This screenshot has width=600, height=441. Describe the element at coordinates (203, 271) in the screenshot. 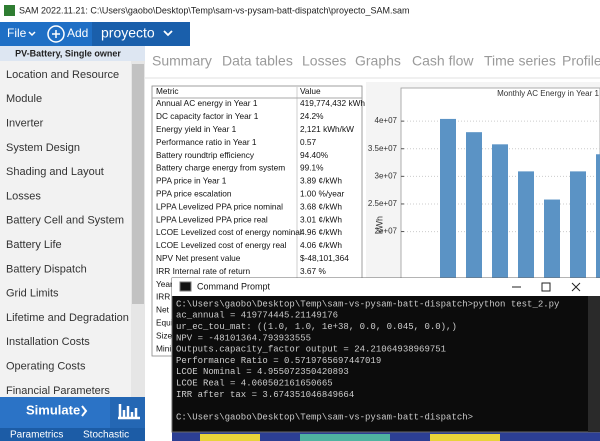

I see `metric-name: IRR Internal rate of return` at that location.